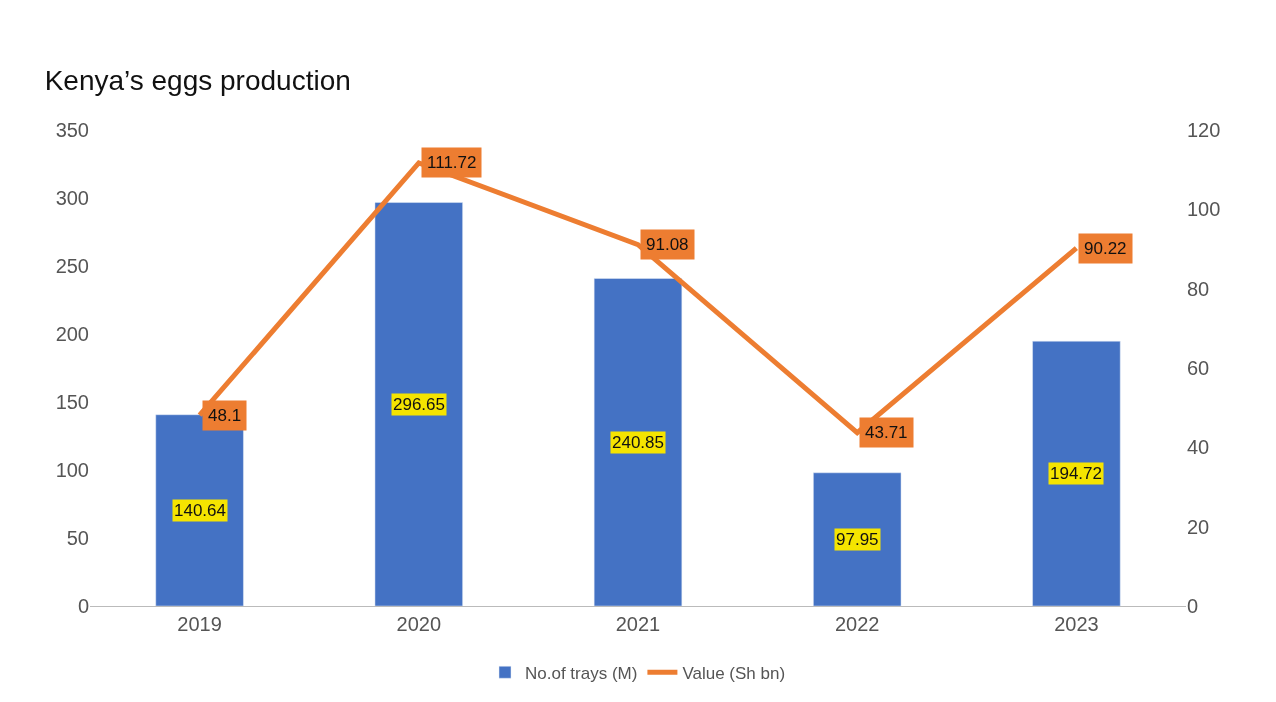 Image resolution: width=1276 pixels, height=702 pixels. I want to click on y-tick-label: 50, so click(77, 538).